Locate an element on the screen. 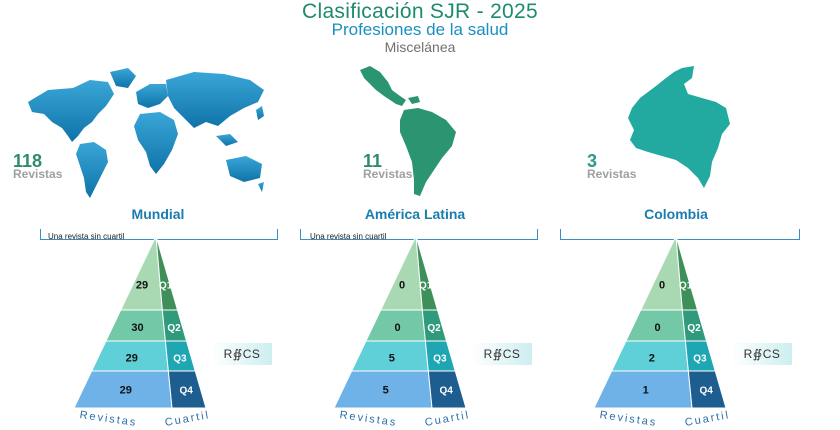 Image resolution: width=840 pixels, height=430 pixels. colombia-map-icon is located at coordinates (679, 127).